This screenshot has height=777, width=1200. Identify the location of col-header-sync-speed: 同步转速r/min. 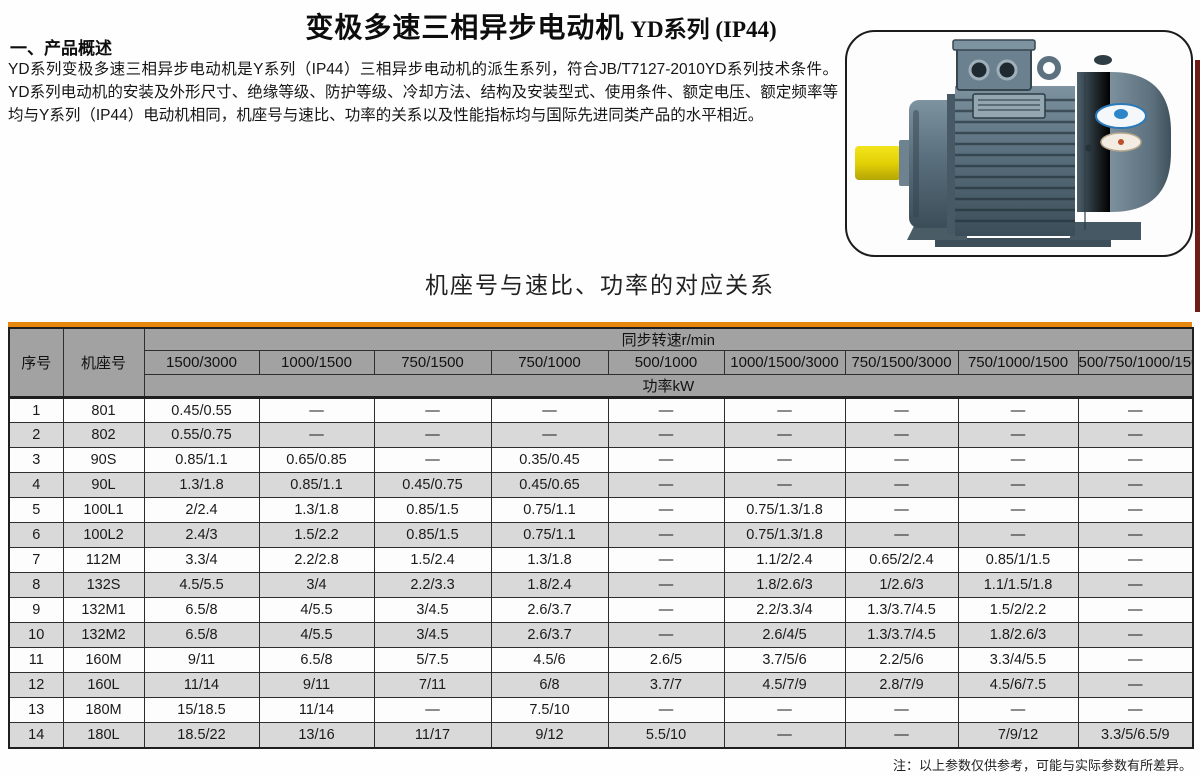
(668, 339).